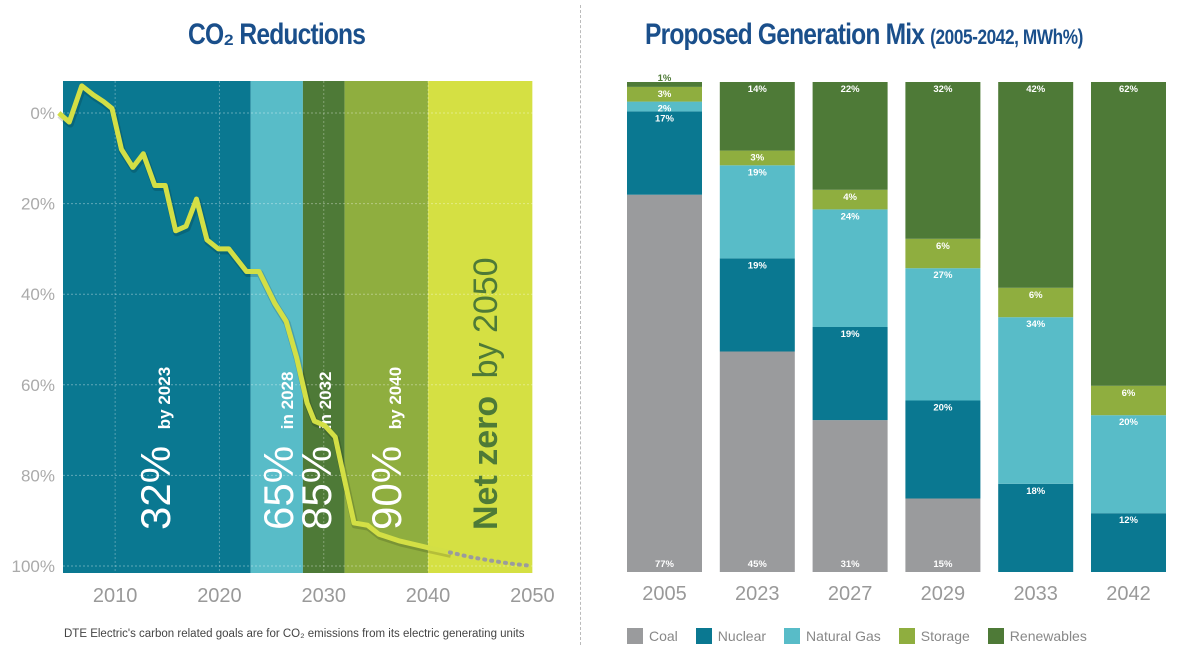  What do you see at coordinates (664, 594) in the screenshot?
I see `x-category-label: 2005` at bounding box center [664, 594].